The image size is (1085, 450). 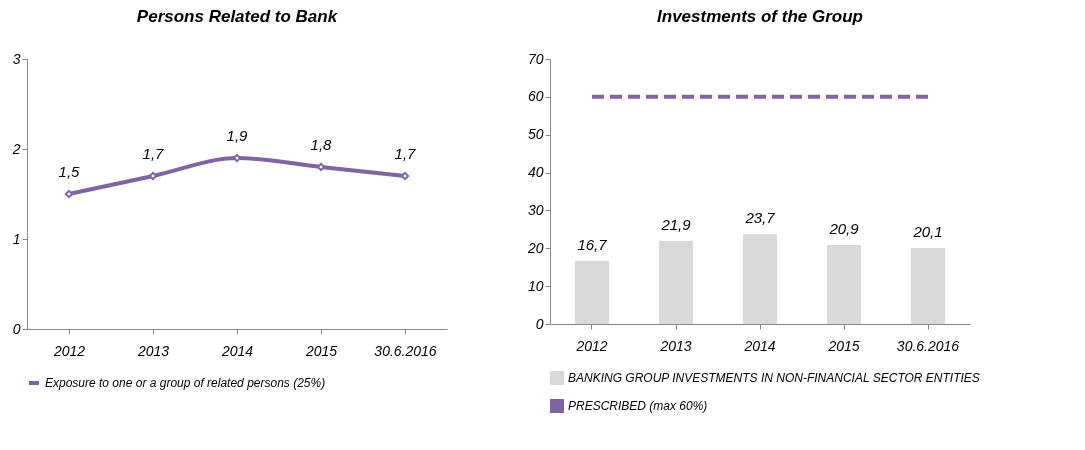 What do you see at coordinates (16, 238) in the screenshot?
I see `y-tick-label: 1` at bounding box center [16, 238].